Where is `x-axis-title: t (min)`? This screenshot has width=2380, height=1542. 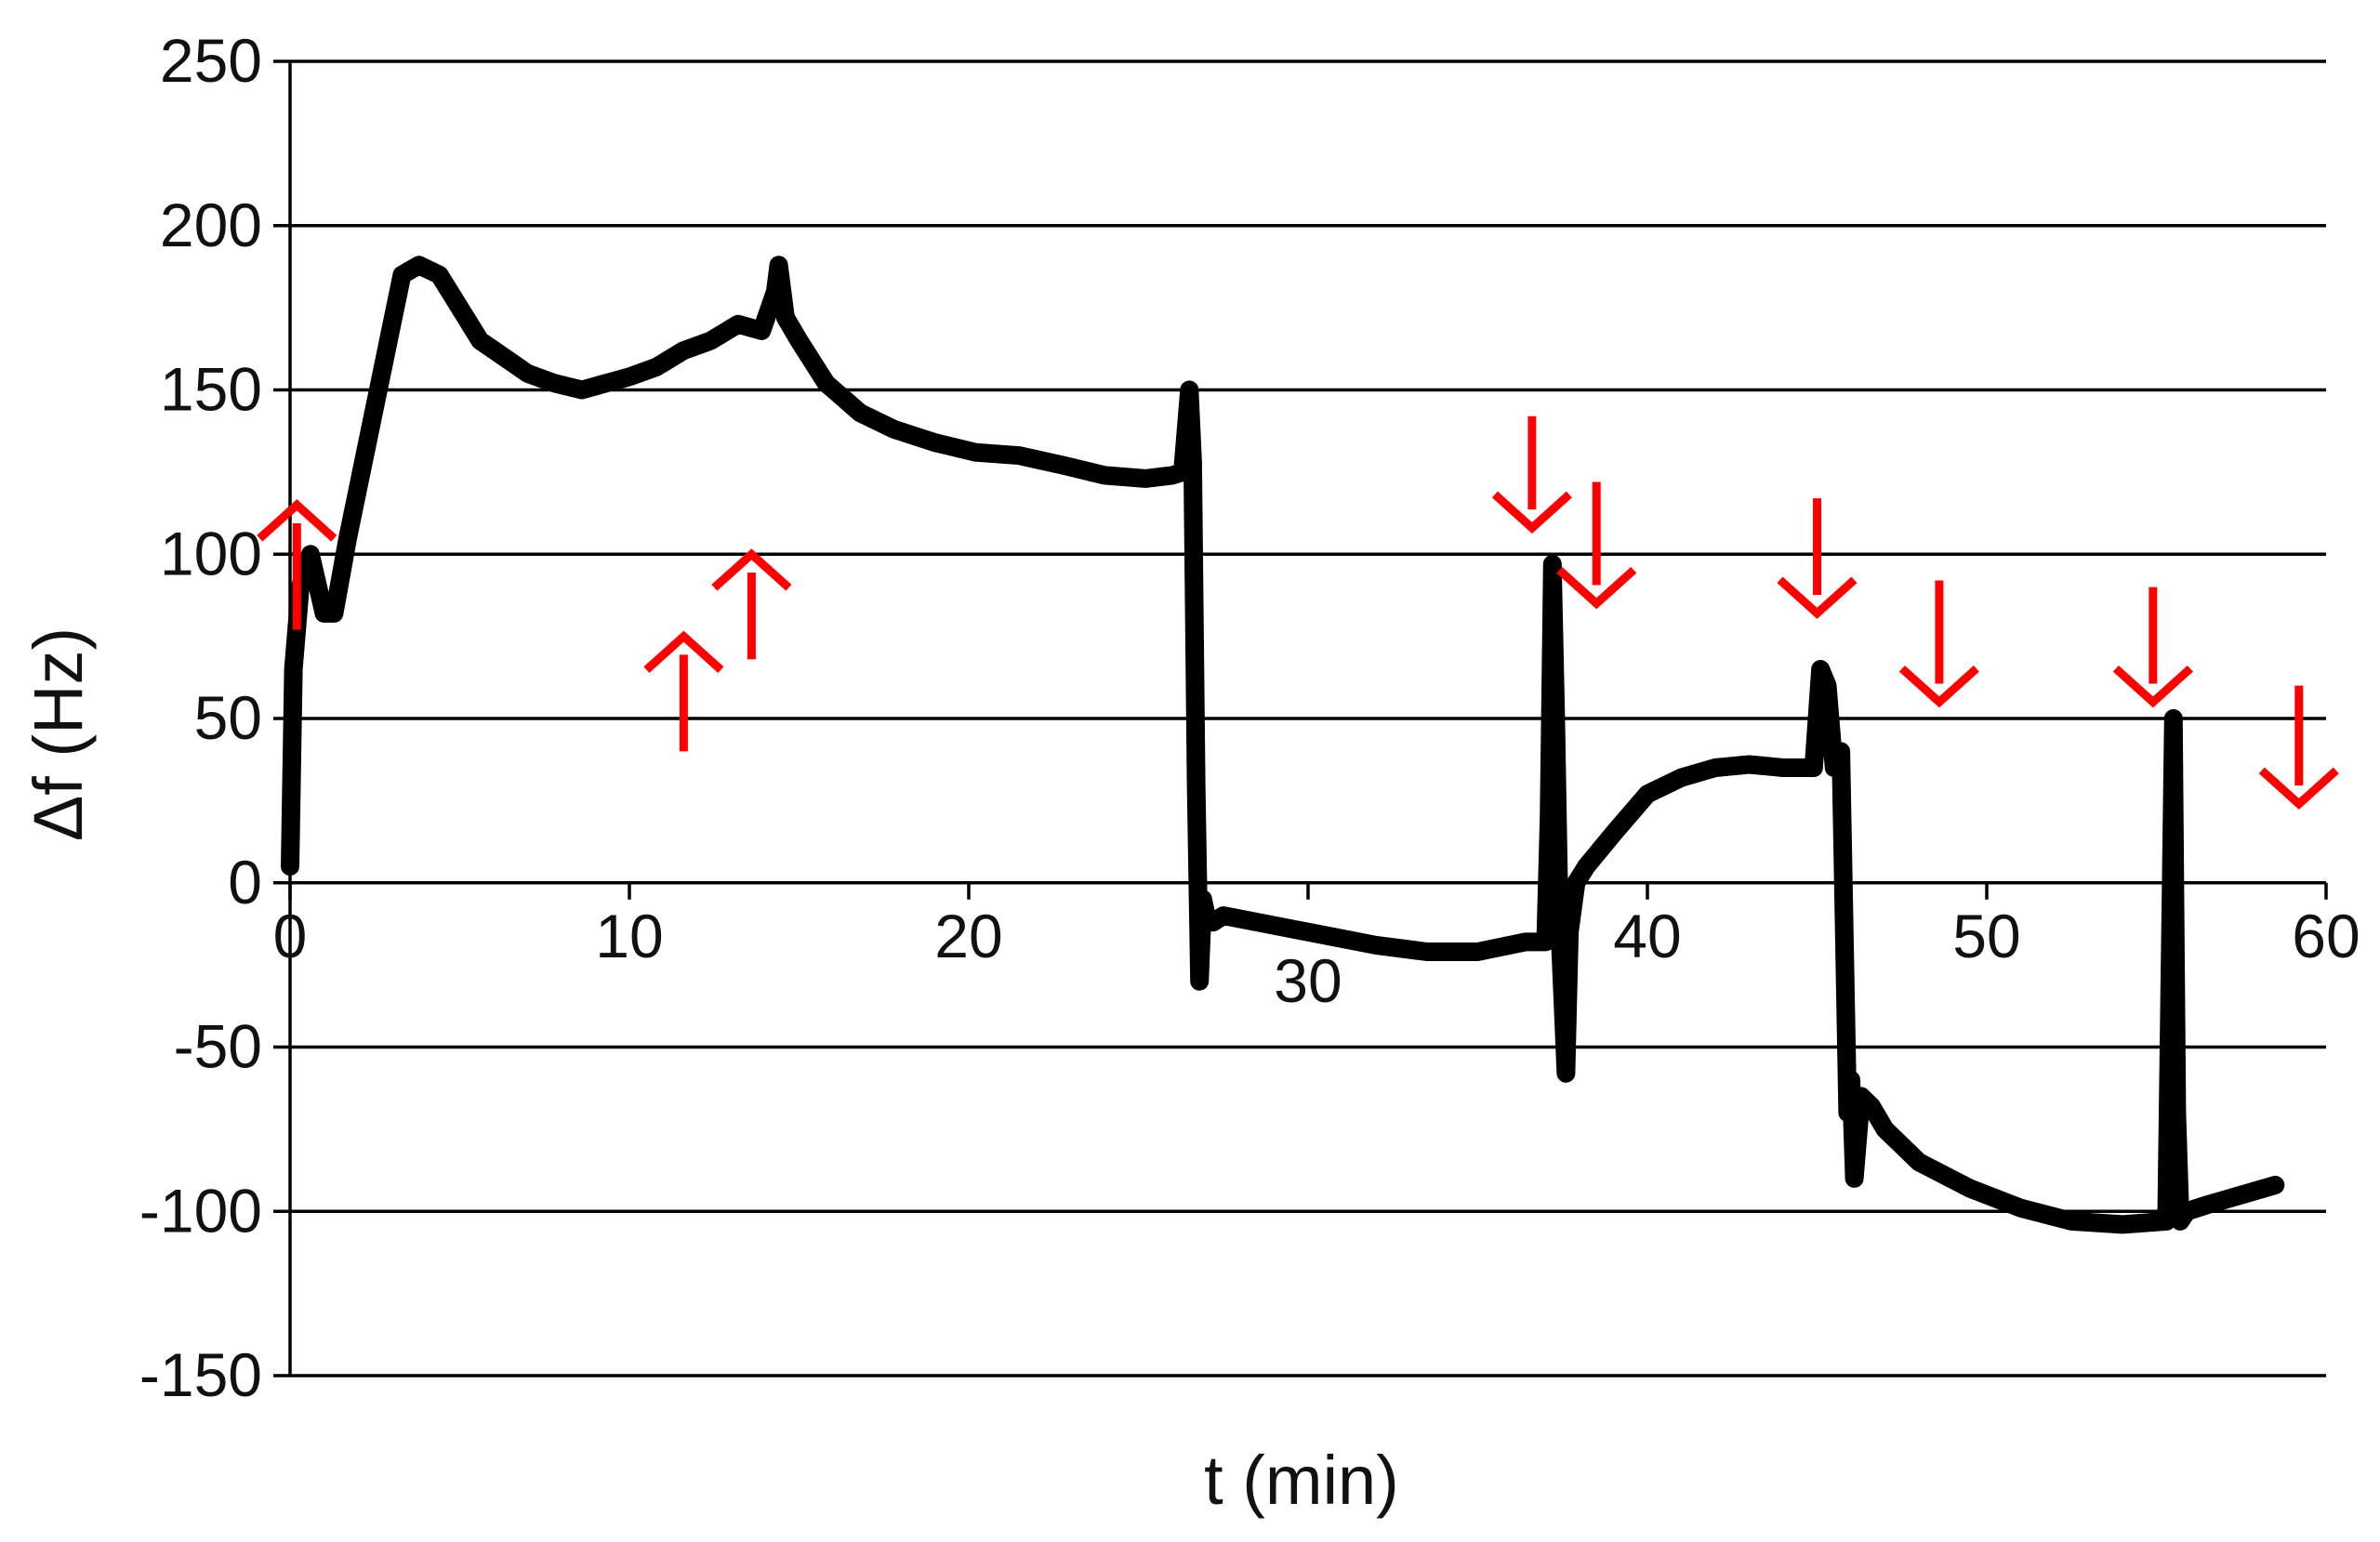 x-axis-title: t (min) is located at coordinates (1301, 1480).